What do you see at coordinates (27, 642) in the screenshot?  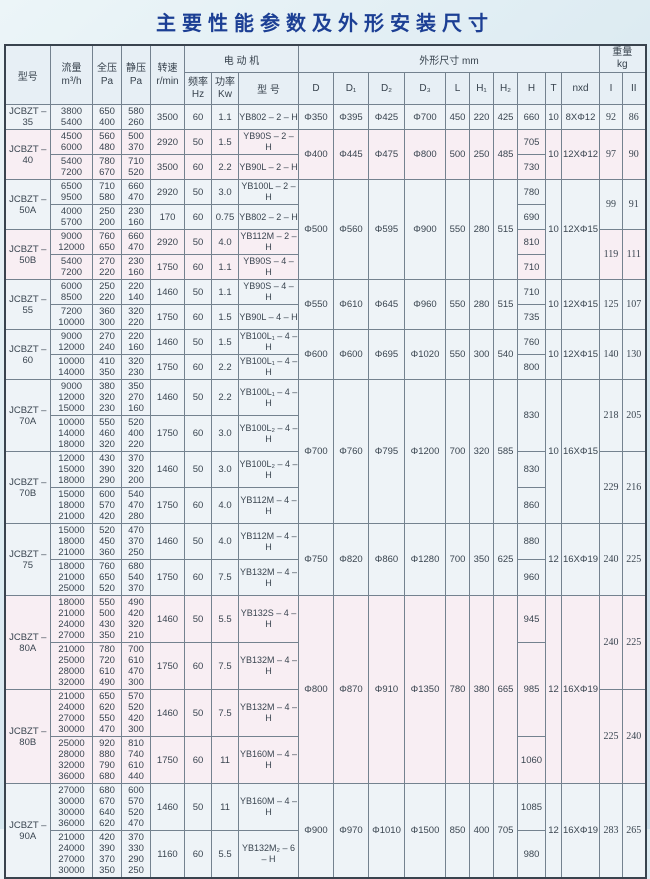 I see `model-cell: JCBZT –80A` at bounding box center [27, 642].